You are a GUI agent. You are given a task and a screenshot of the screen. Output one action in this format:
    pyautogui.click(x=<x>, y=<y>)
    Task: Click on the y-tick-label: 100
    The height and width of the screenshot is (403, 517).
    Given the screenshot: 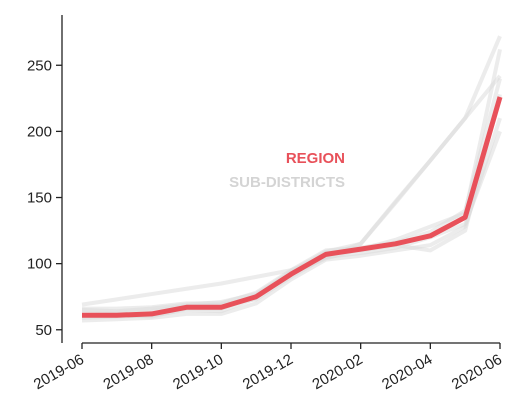 What is the action you would take?
    pyautogui.click(x=39, y=264)
    